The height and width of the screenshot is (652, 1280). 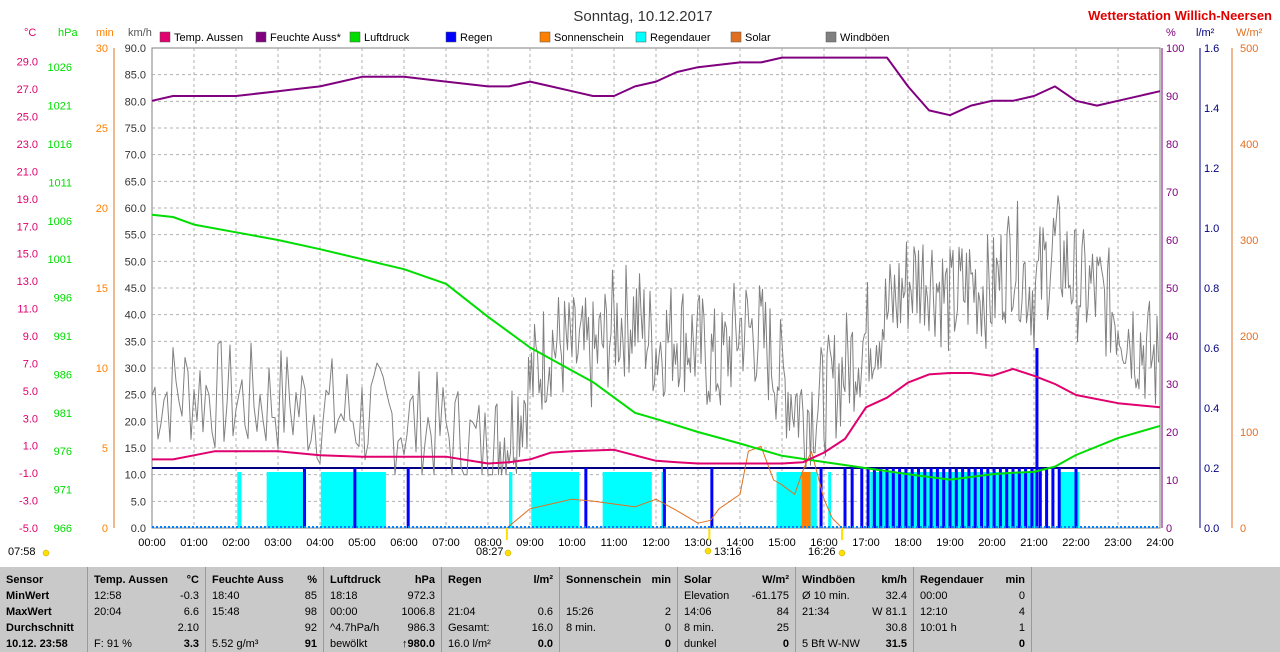 I want to click on axis-tick-label-temp: 29.0, so click(x=27, y=63).